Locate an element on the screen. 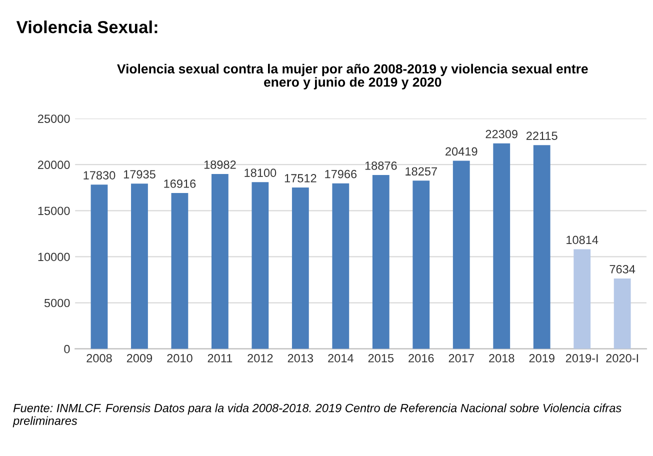 The height and width of the screenshot is (456, 653). x-tick-label: 2019-I is located at coordinates (582, 358).